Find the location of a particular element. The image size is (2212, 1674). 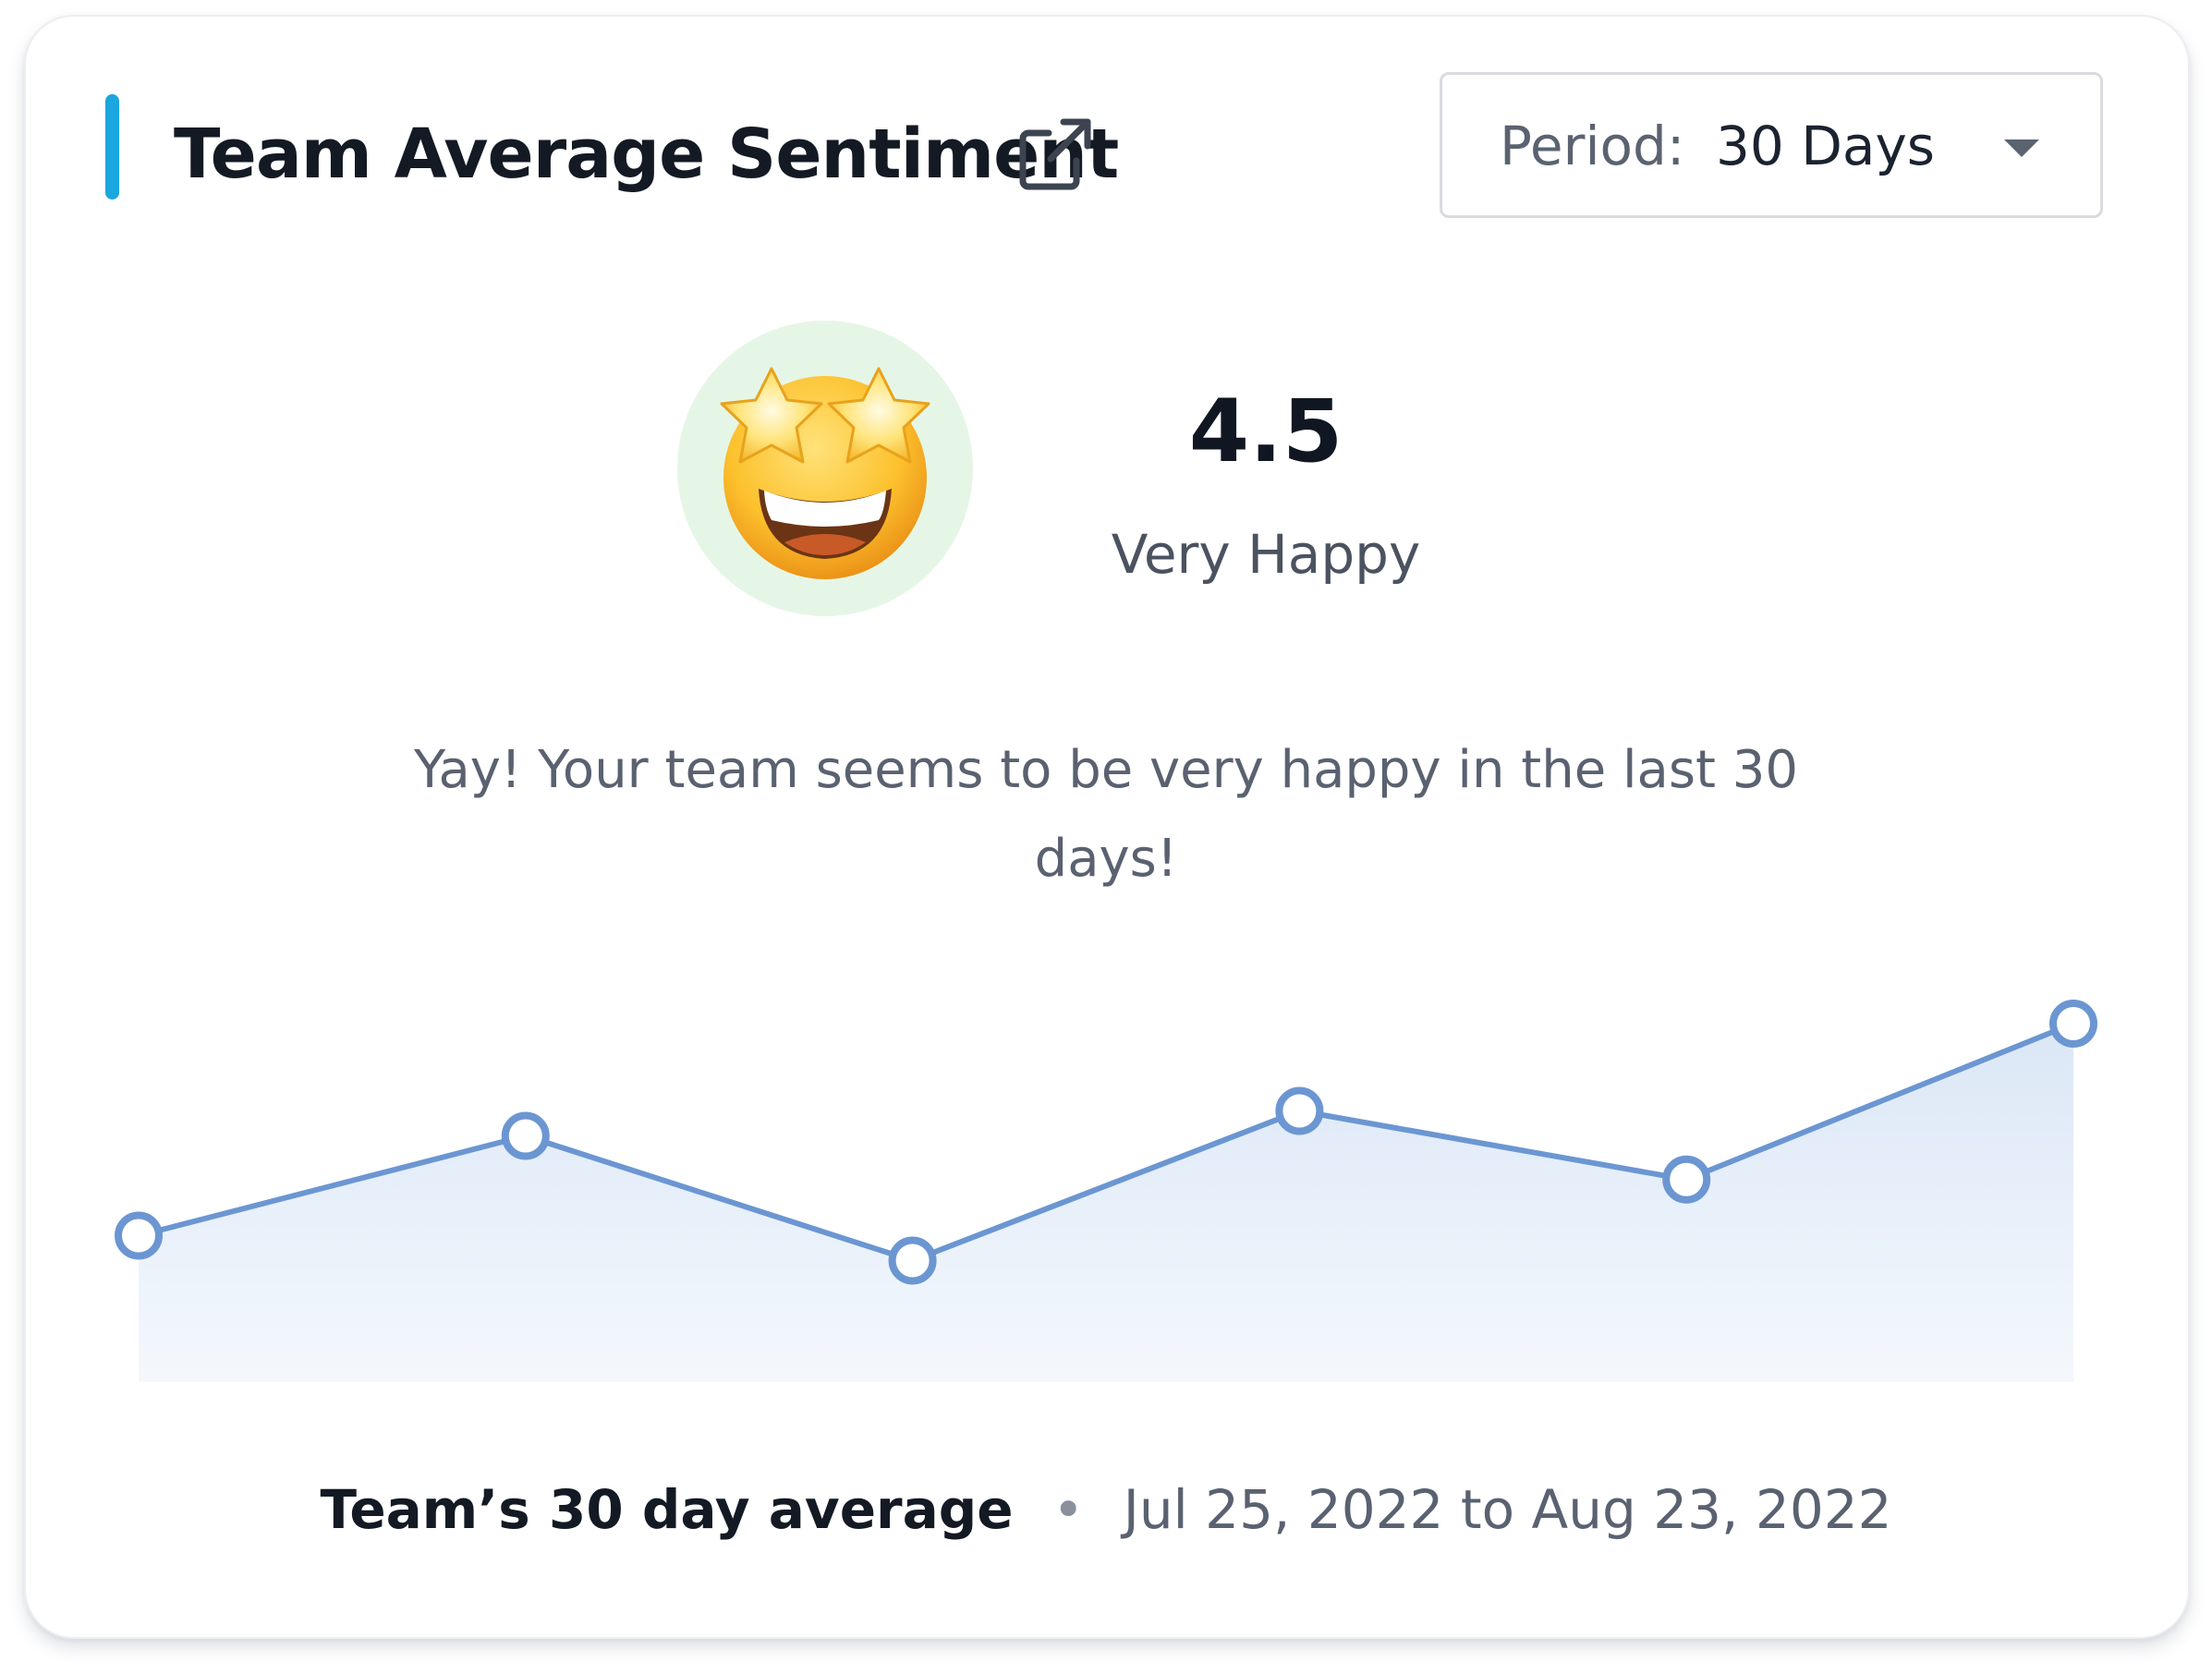

emoji-badge is located at coordinates (825, 469).